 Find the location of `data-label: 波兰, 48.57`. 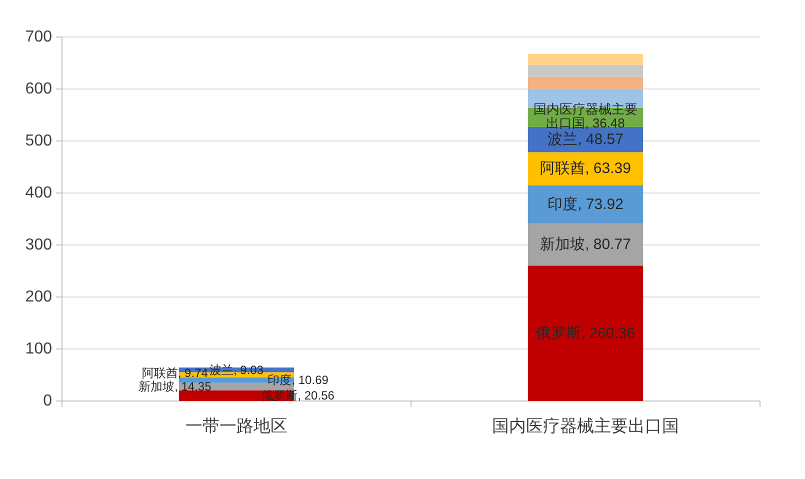

data-label: 波兰, 48.57 is located at coordinates (586, 139).